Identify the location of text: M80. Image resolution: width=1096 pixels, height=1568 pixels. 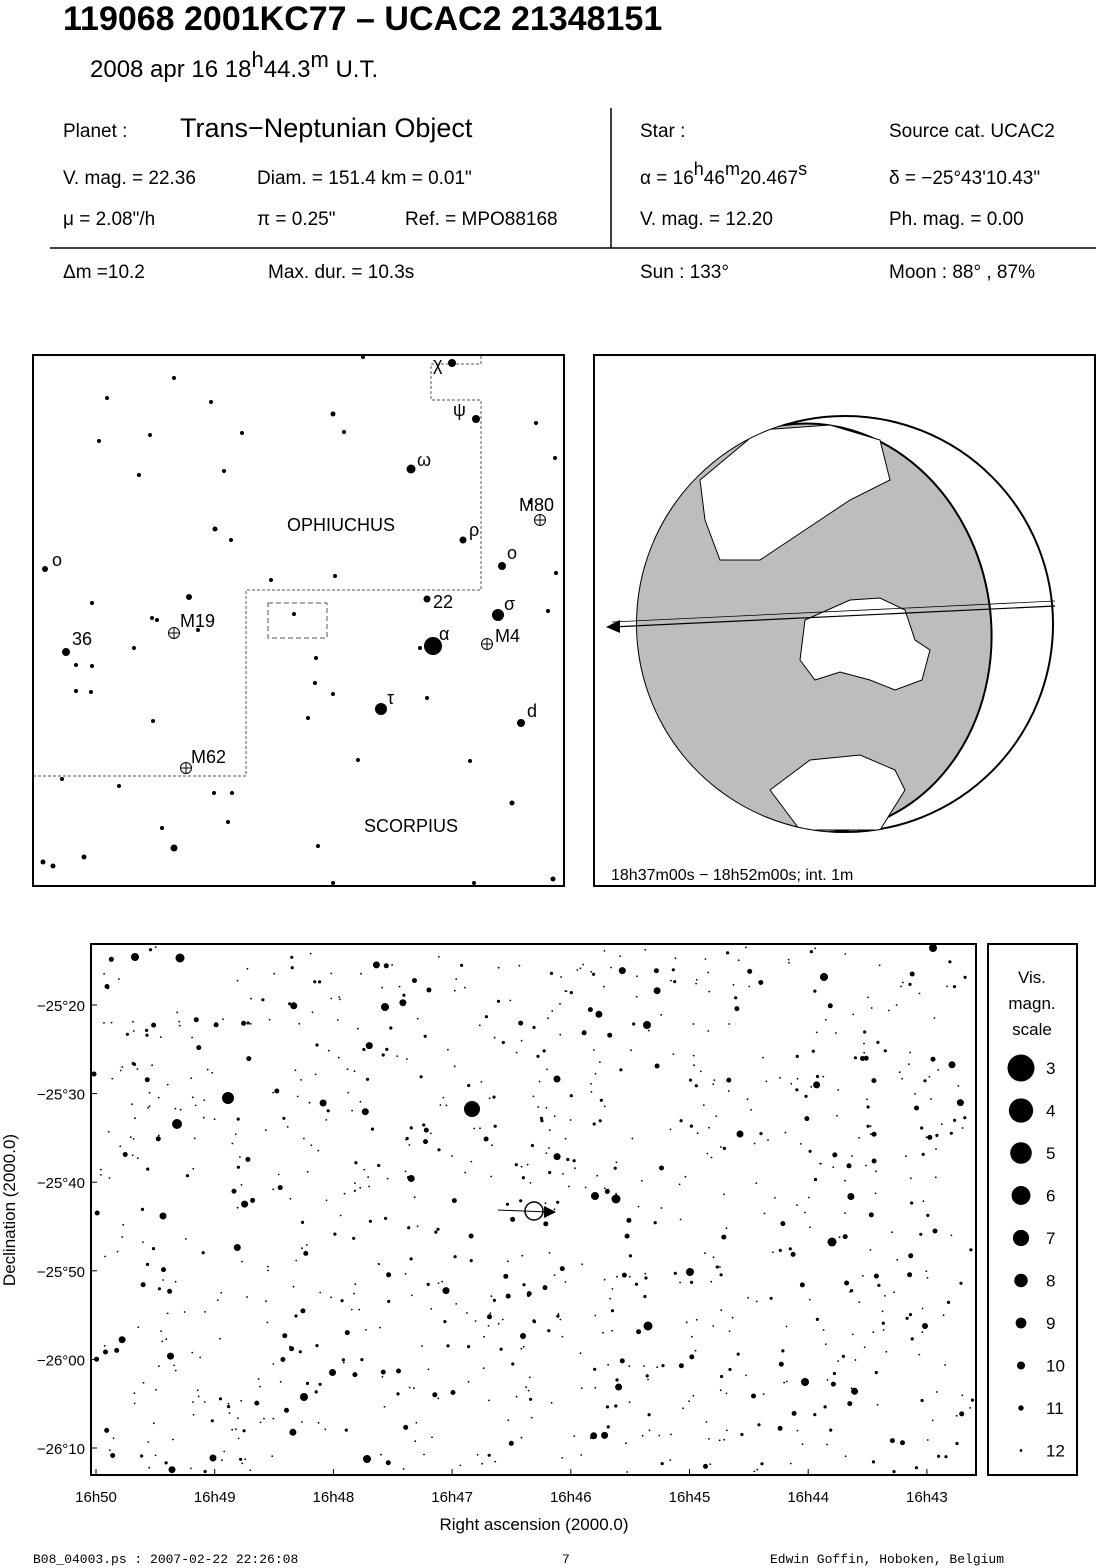
(536, 505).